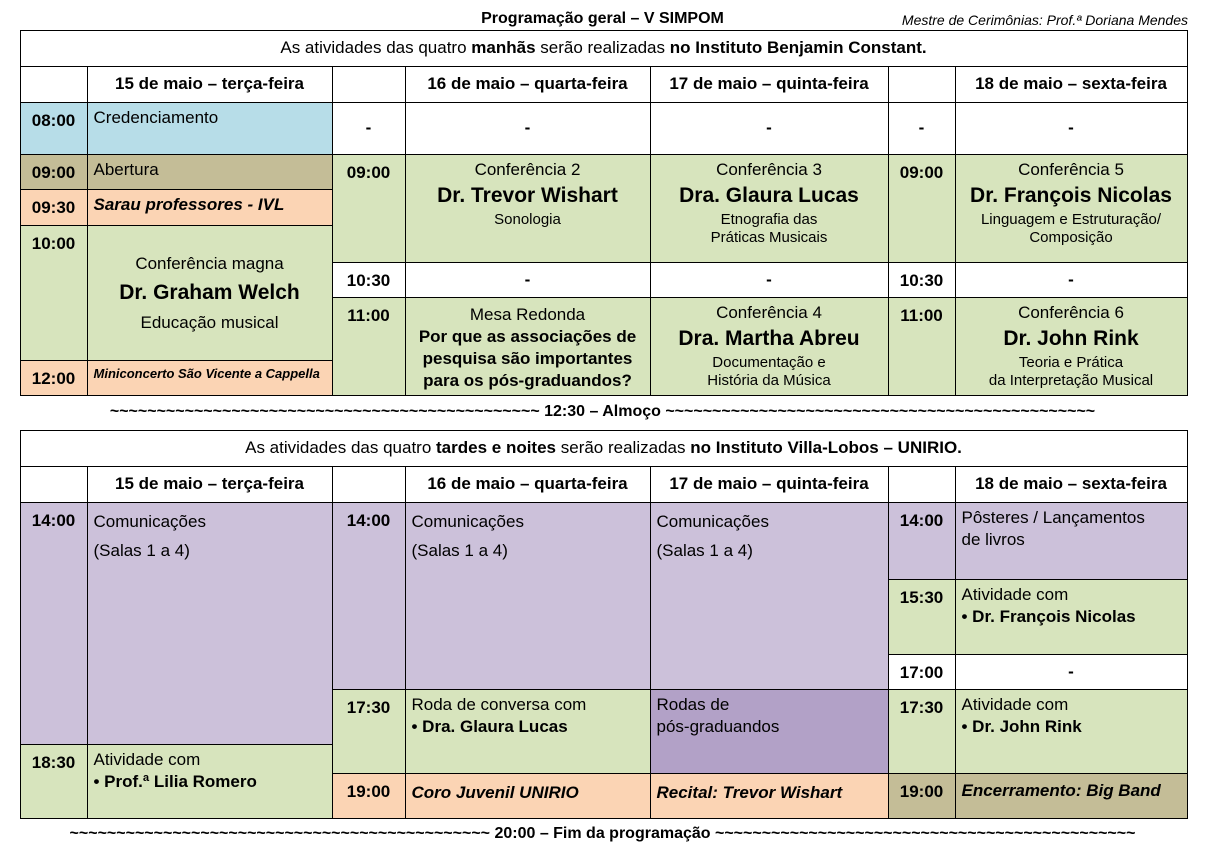  I want to click on event-rodas-pos-graduandos-line: pós-graduandos, so click(718, 726).